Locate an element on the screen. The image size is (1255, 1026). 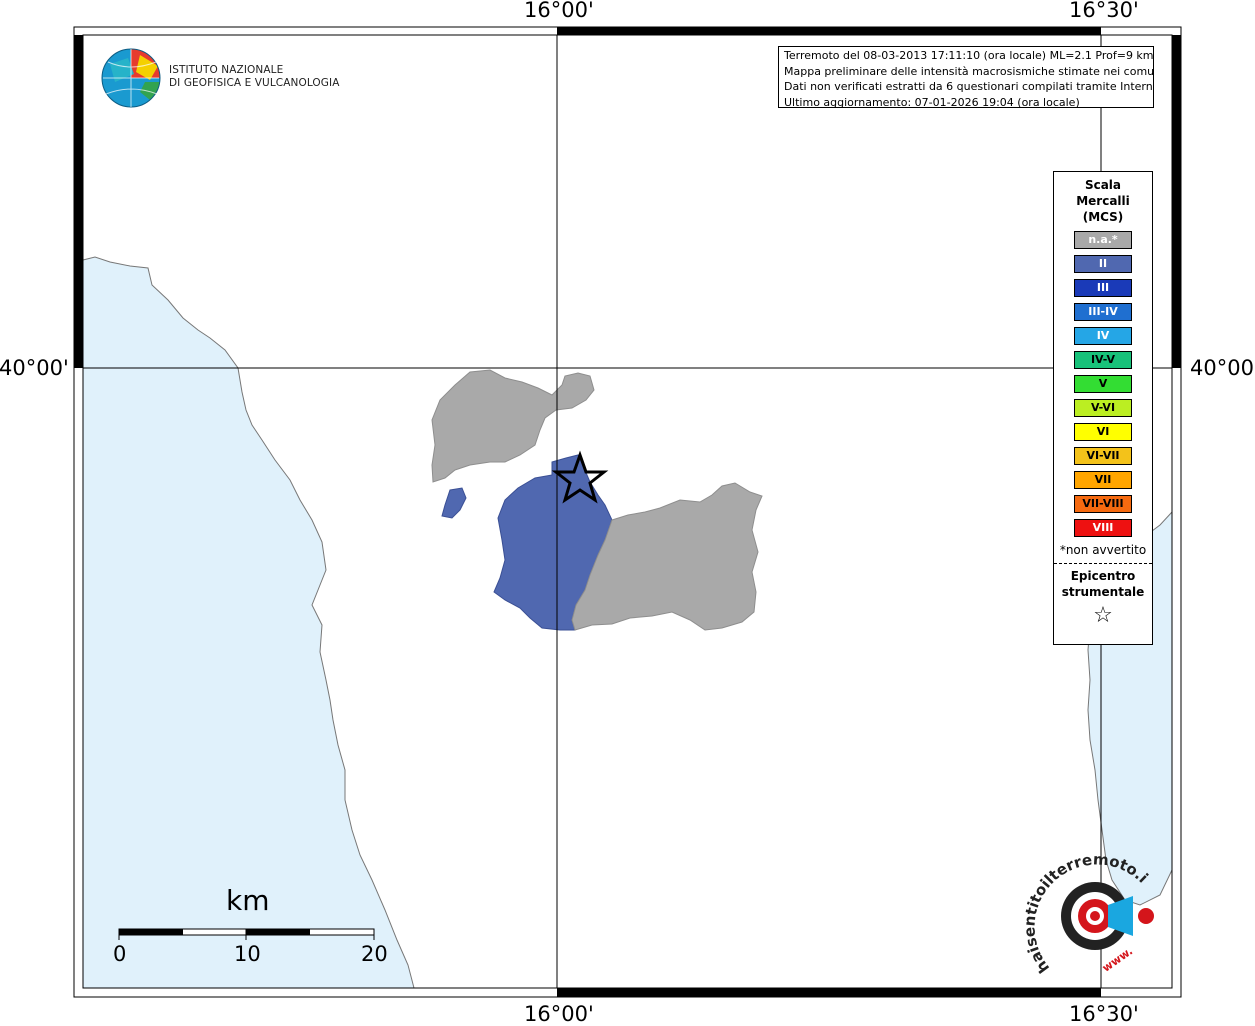
scale-tick-0: 0 is located at coordinates (120, 954).